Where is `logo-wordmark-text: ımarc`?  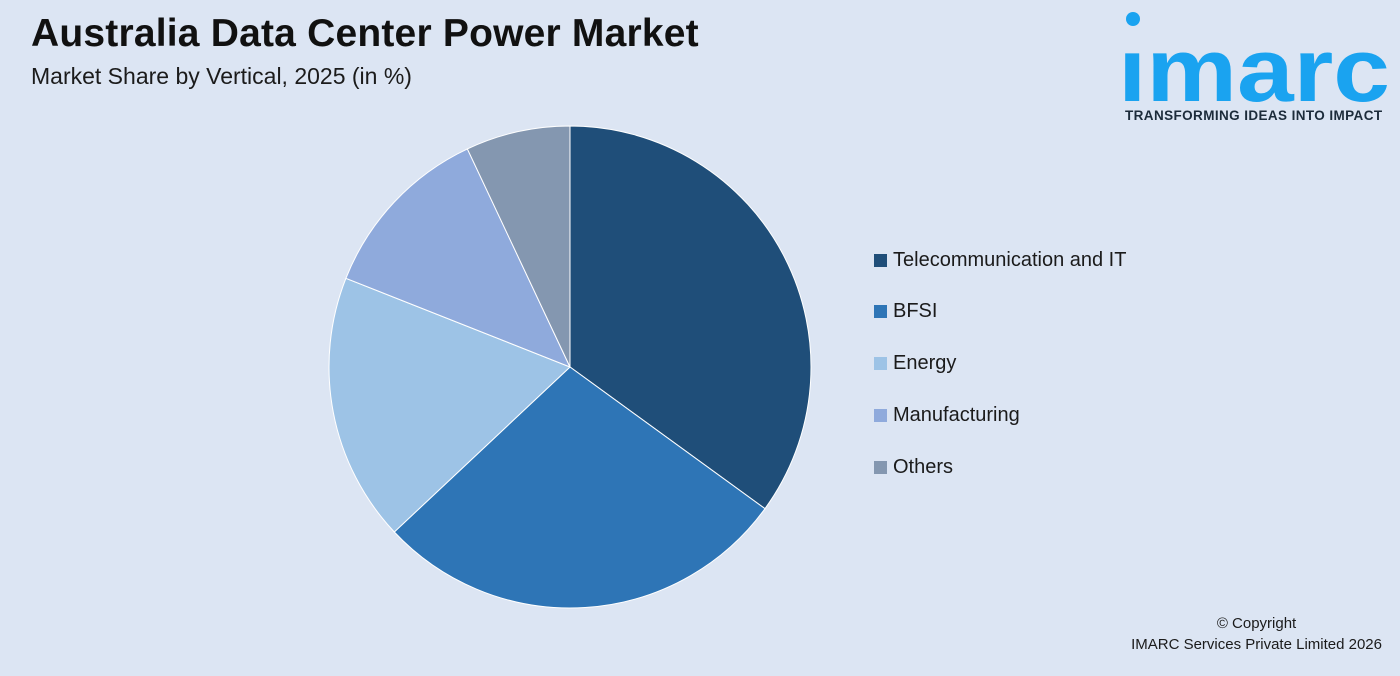
logo-wordmark-text: ımarc is located at coordinates (1254, 63).